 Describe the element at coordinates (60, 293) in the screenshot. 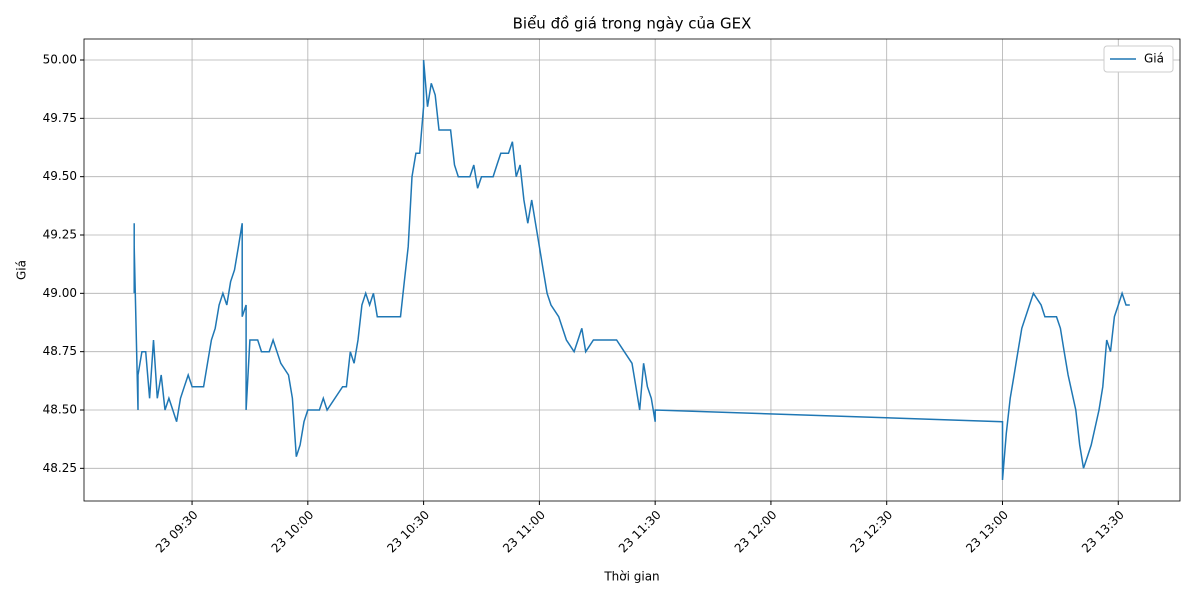

I see `y-tick-label: 49.00` at that location.